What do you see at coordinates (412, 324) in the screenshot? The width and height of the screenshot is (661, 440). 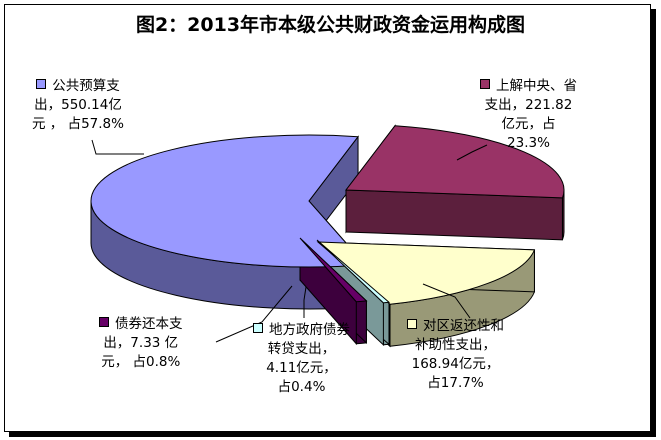 I see `legend-key-fanhuan` at bounding box center [412, 324].